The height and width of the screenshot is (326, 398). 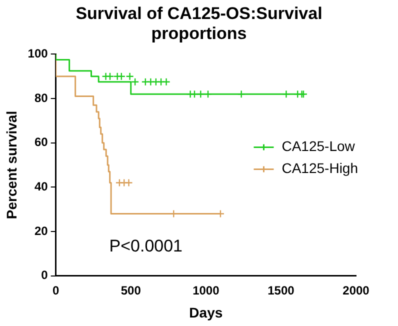 What do you see at coordinates (199, 24) in the screenshot?
I see `chart-title: Survival of CA125-OS:Survival proportions` at bounding box center [199, 24].